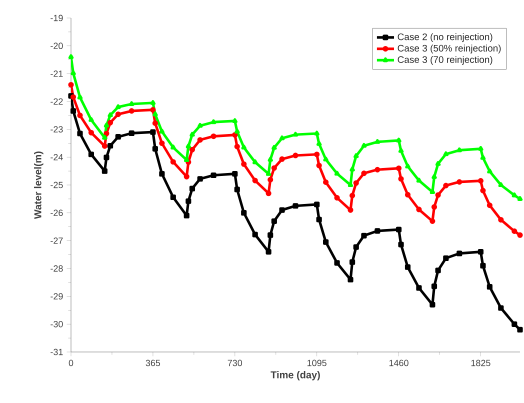 The image size is (524, 403). What do you see at coordinates (235, 363) in the screenshot?
I see `x-tick-label: 730` at bounding box center [235, 363].